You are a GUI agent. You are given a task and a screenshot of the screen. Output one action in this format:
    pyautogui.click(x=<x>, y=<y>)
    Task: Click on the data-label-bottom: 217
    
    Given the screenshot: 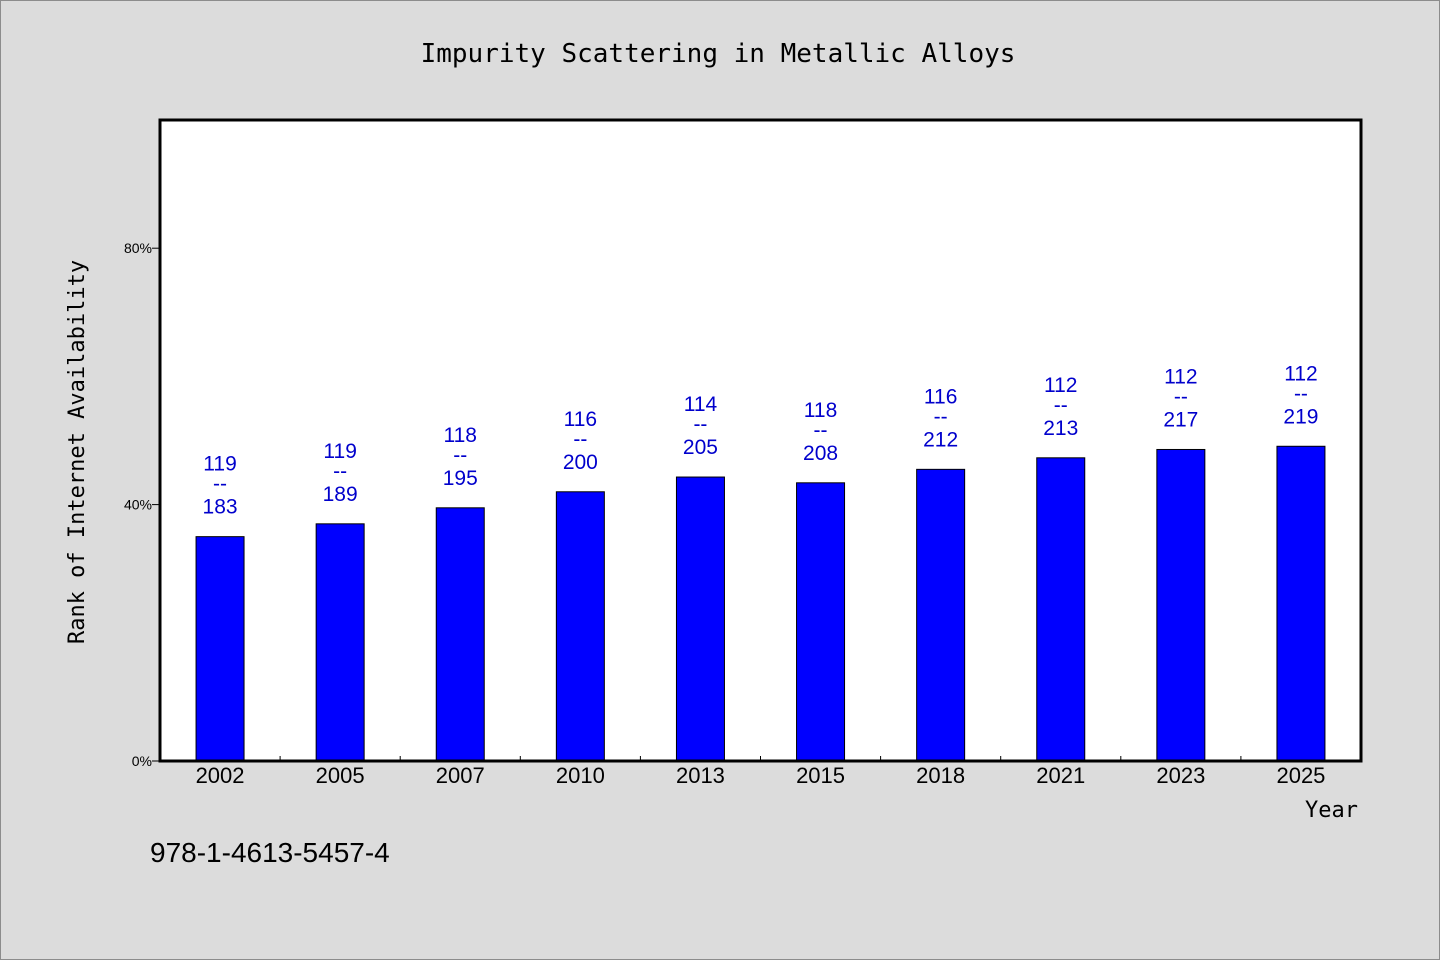 What is the action you would take?
    pyautogui.click(x=1180, y=419)
    